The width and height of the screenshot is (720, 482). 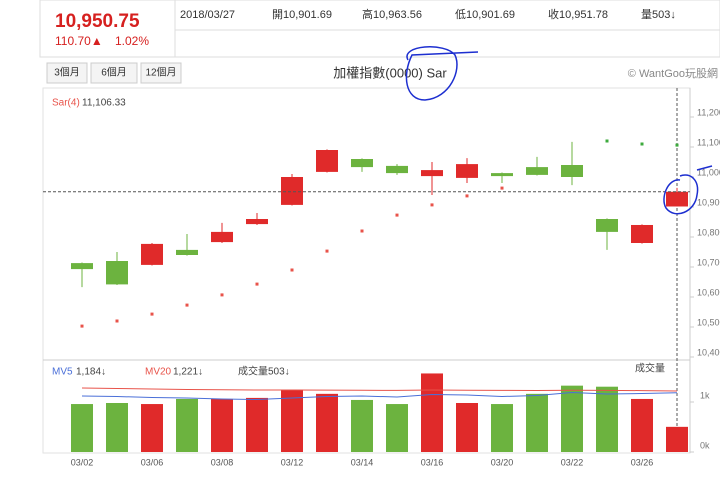 What do you see at coordinates (658, 14) in the screenshot?
I see `quote-volume: 量503↓` at bounding box center [658, 14].